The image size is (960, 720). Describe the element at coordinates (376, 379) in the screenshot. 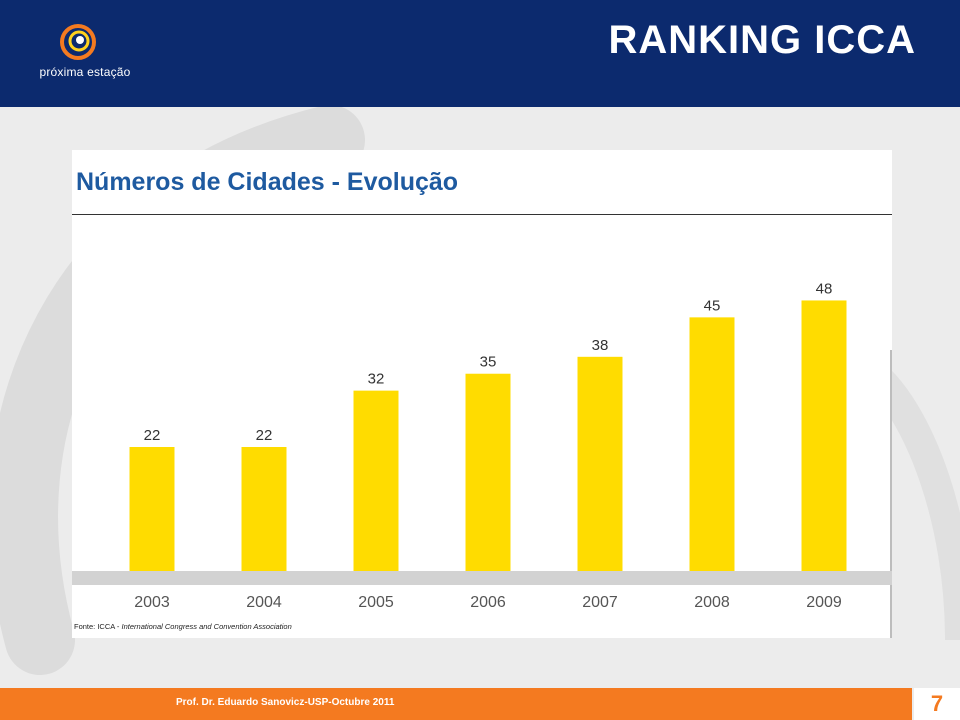

I see `data-label-2005: 32` at that location.